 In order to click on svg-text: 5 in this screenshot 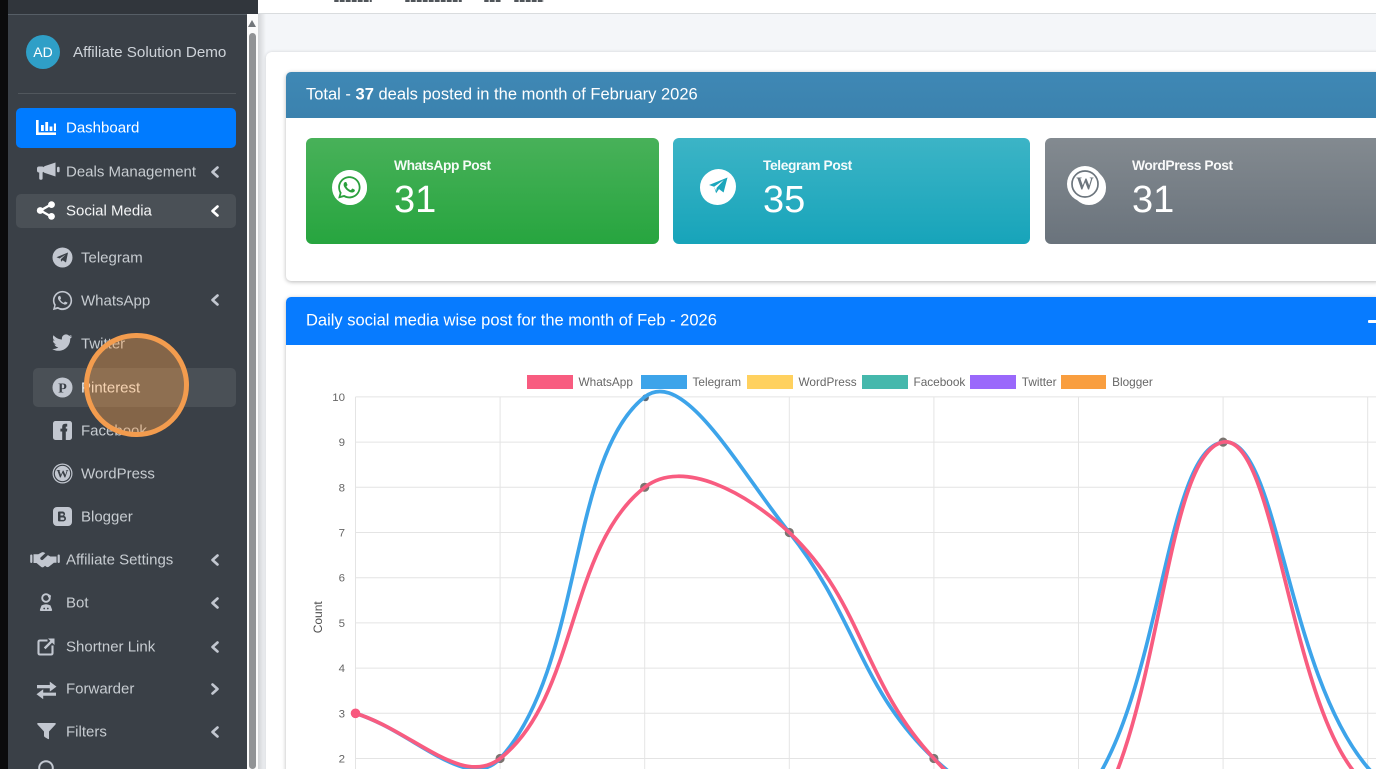, I will do `click(342, 624)`.